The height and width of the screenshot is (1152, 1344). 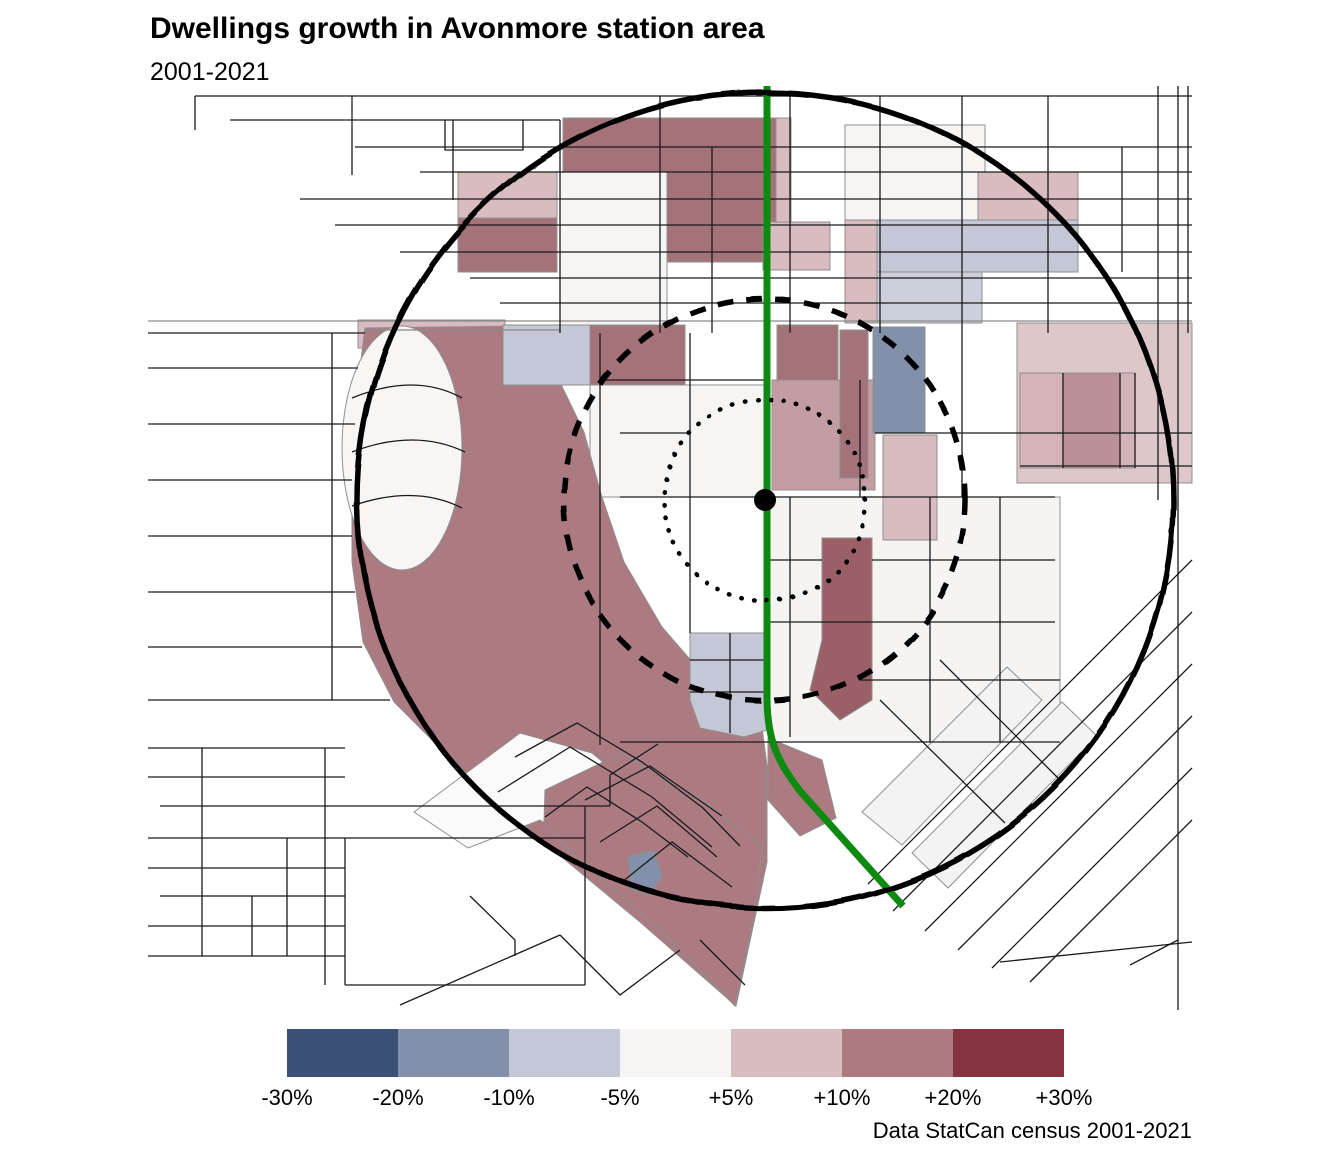 I want to click on transit-line, so click(x=834, y=497).